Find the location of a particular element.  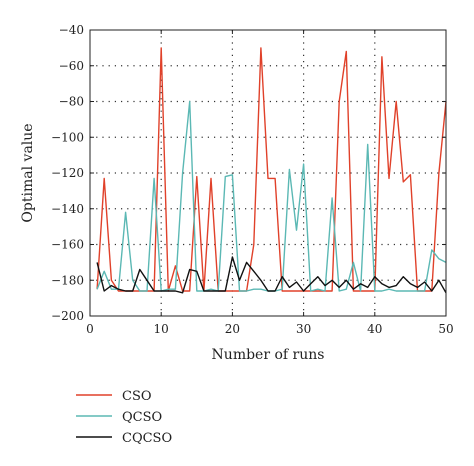

x-axis-title: Number of runs is located at coordinates (268, 355).